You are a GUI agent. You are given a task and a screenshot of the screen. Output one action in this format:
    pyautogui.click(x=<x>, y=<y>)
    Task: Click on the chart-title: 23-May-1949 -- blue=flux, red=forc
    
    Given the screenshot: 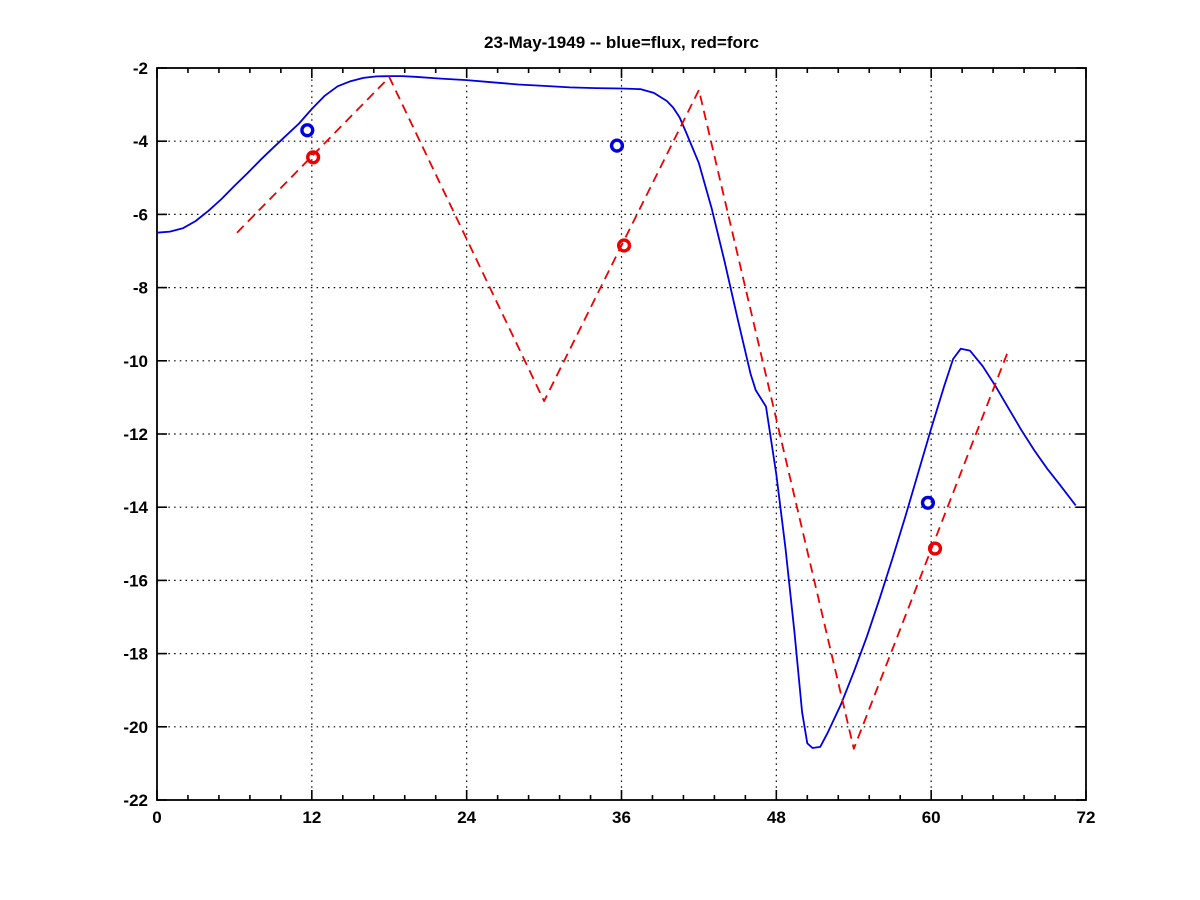 What is the action you would take?
    pyautogui.click(x=621, y=42)
    